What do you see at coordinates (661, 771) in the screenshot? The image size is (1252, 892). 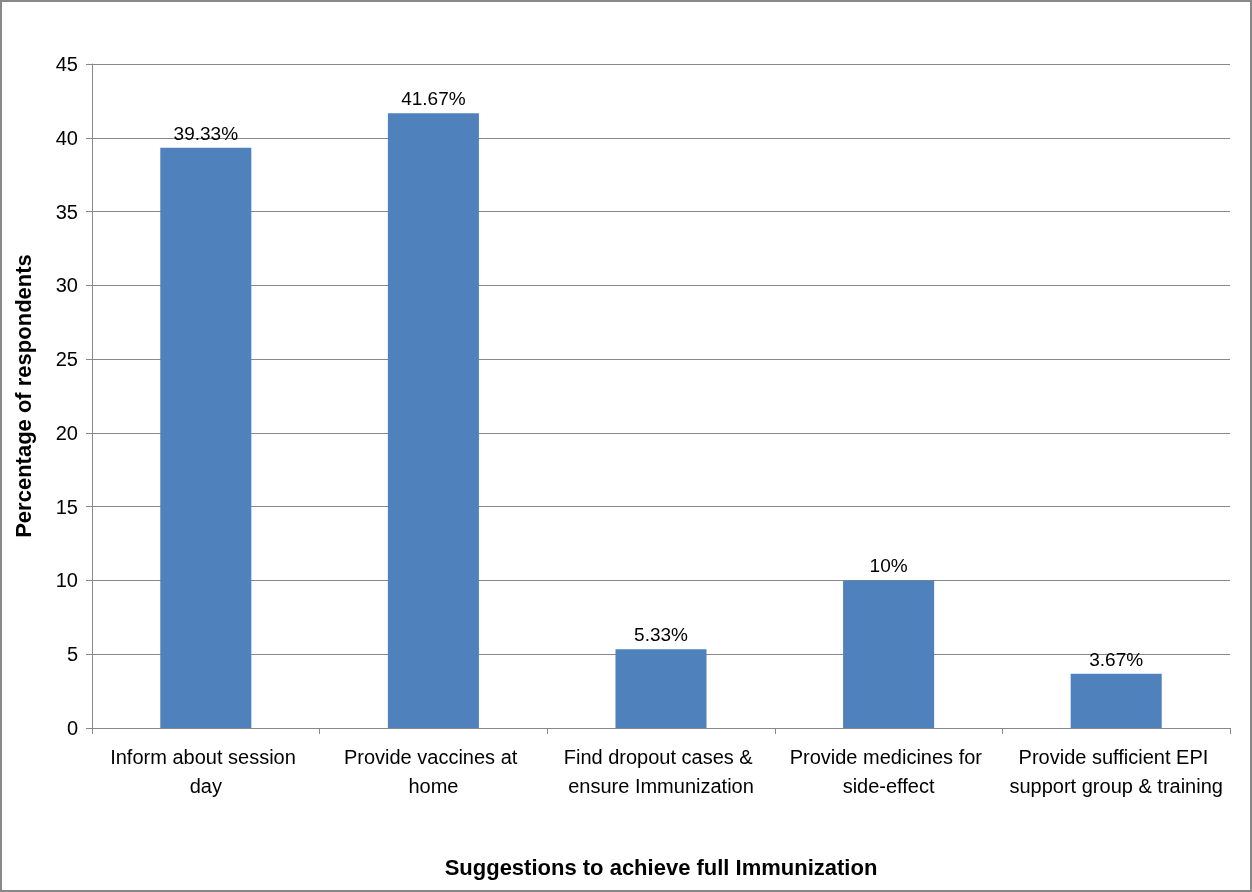 I see `x-tick-label: Find dropout cases & ensure Immunization` at bounding box center [661, 771].